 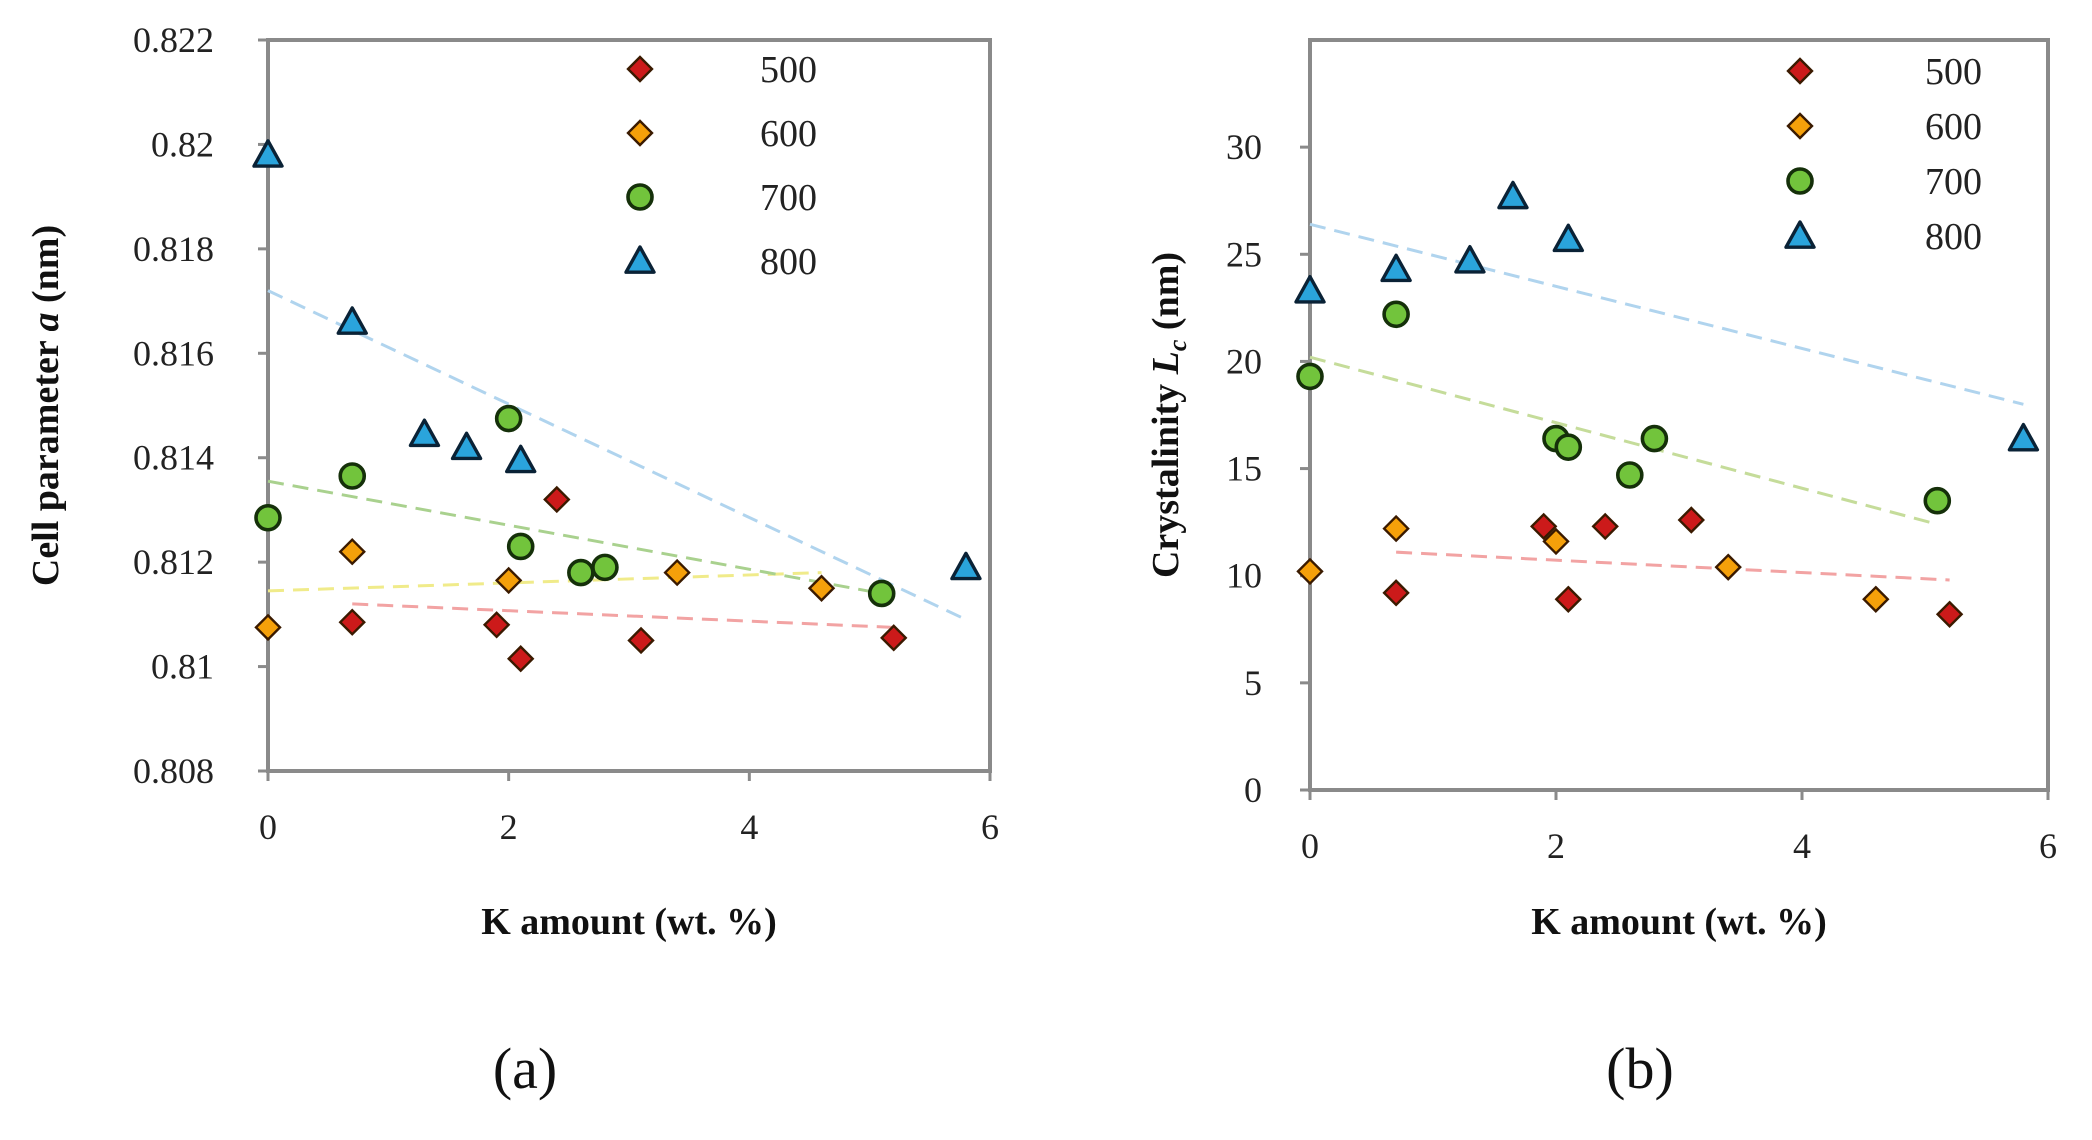 What do you see at coordinates (1640, 1068) in the screenshot?
I see `panel-caption: (b)` at bounding box center [1640, 1068].